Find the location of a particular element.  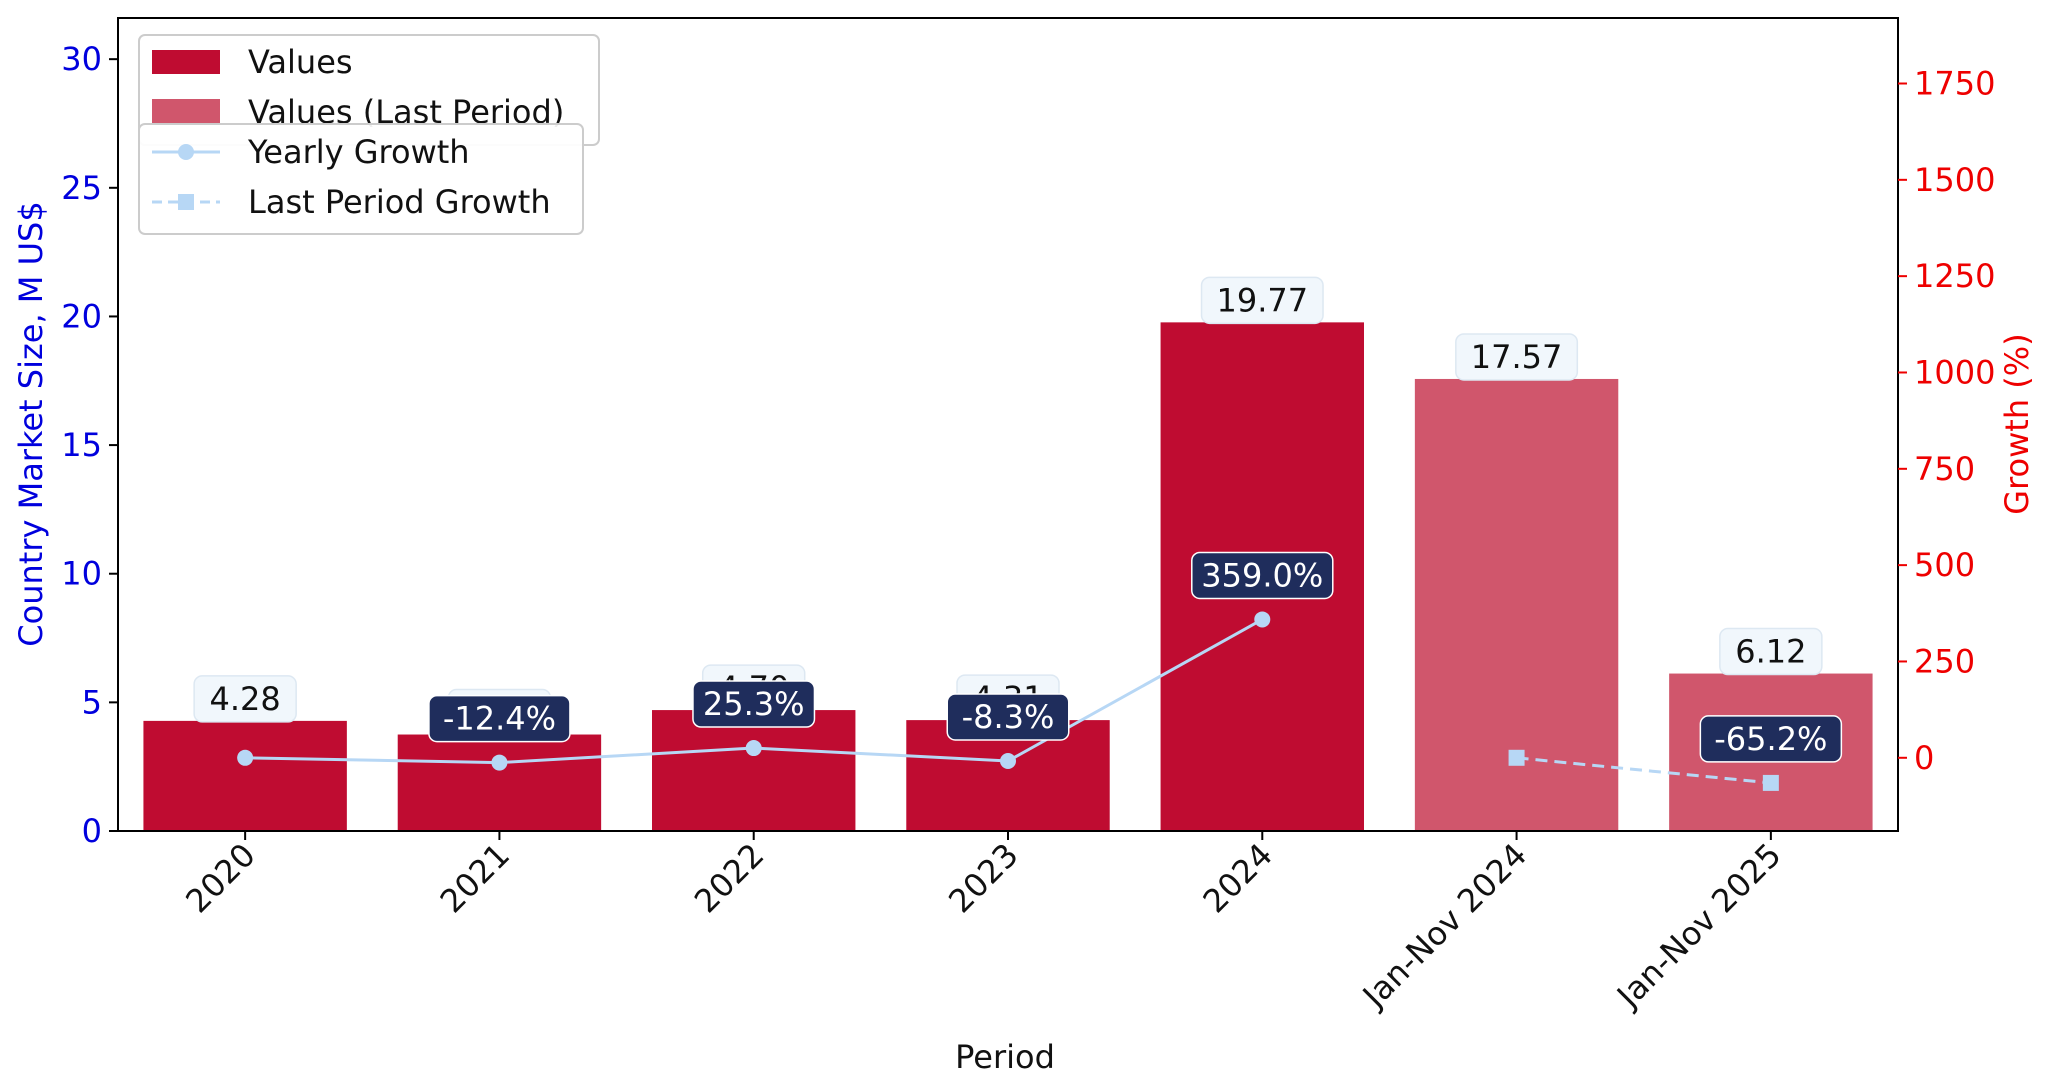

yearly-growth-label-3-box is located at coordinates (1008, 717).